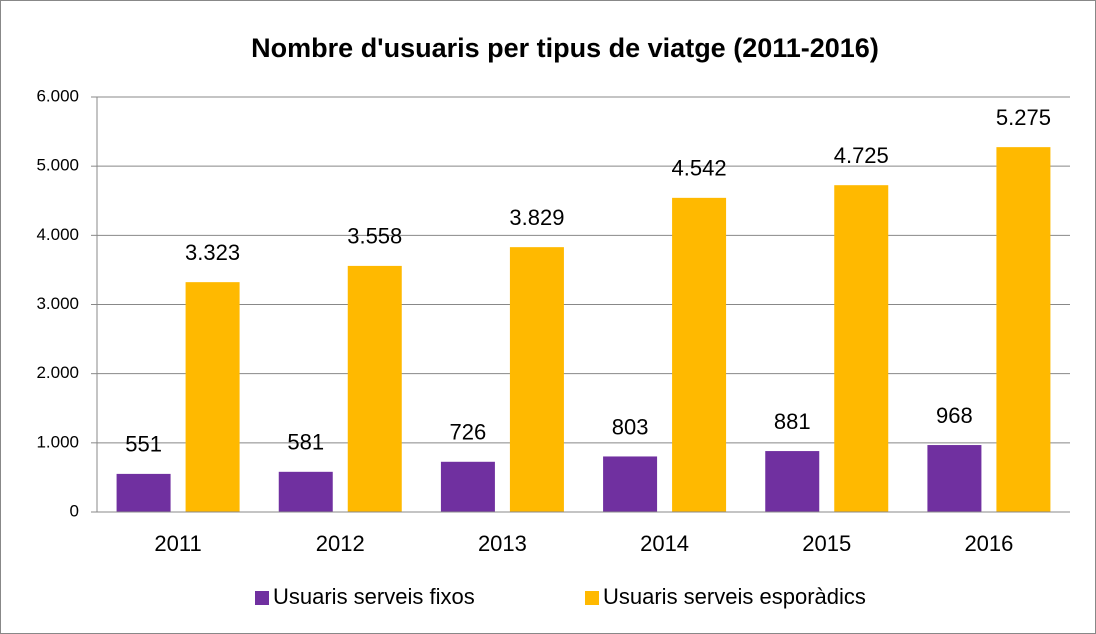 This screenshot has width=1096, height=634. What do you see at coordinates (1023, 117) in the screenshot?
I see `value-label: 5.275` at bounding box center [1023, 117].